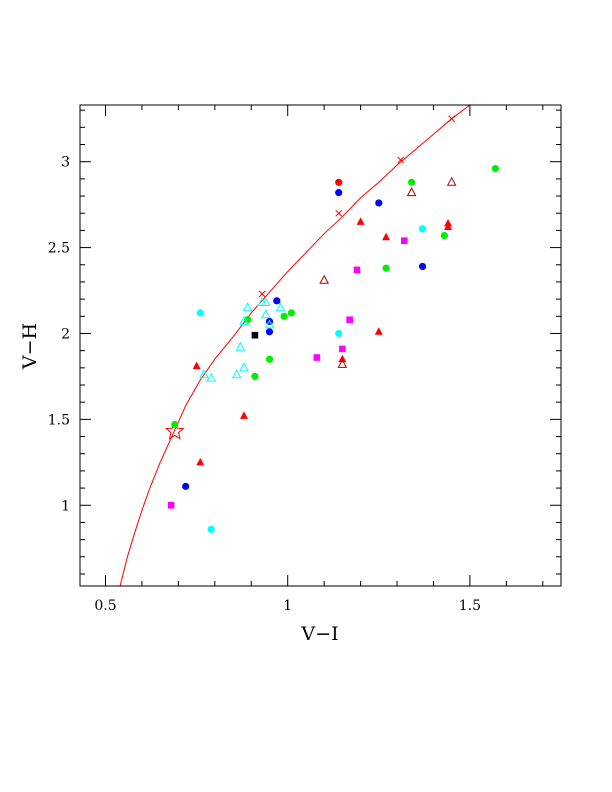 The width and height of the screenshot is (612, 792). Describe the element at coordinates (470, 606) in the screenshot. I see `x-tick-label: 1.5` at that location.